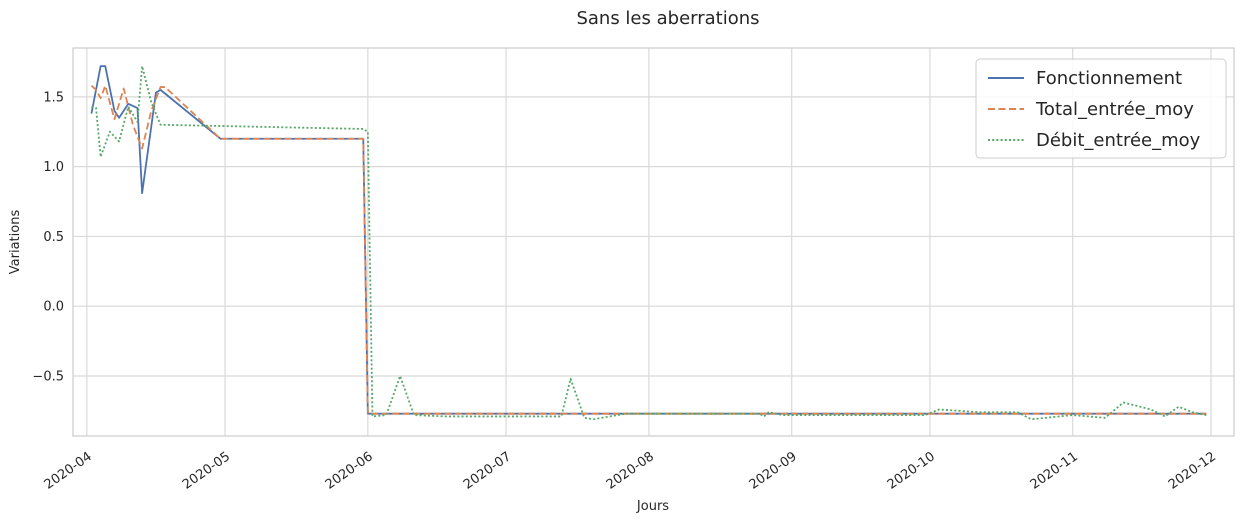  I want to click on x-axis-label: Jours, so click(652, 506).